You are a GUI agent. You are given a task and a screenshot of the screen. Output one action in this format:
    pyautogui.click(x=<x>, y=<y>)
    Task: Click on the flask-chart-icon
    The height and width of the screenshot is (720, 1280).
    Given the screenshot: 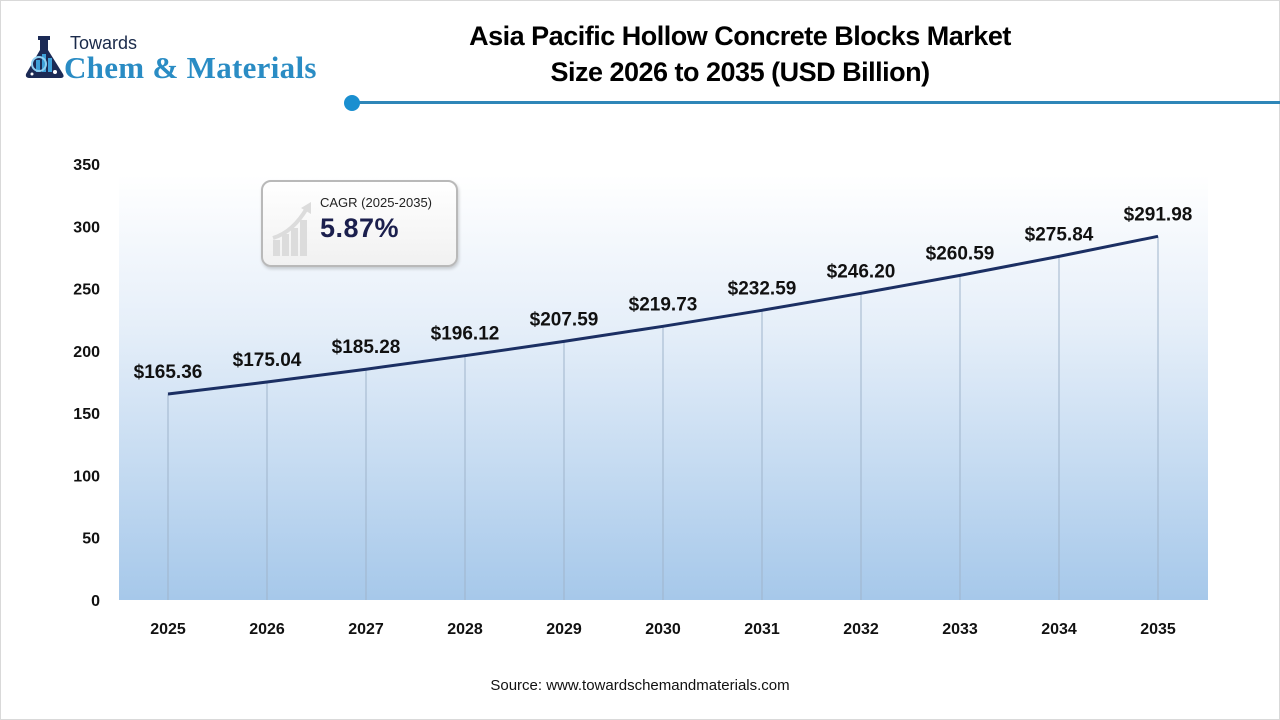 What is the action you would take?
    pyautogui.click(x=44, y=57)
    